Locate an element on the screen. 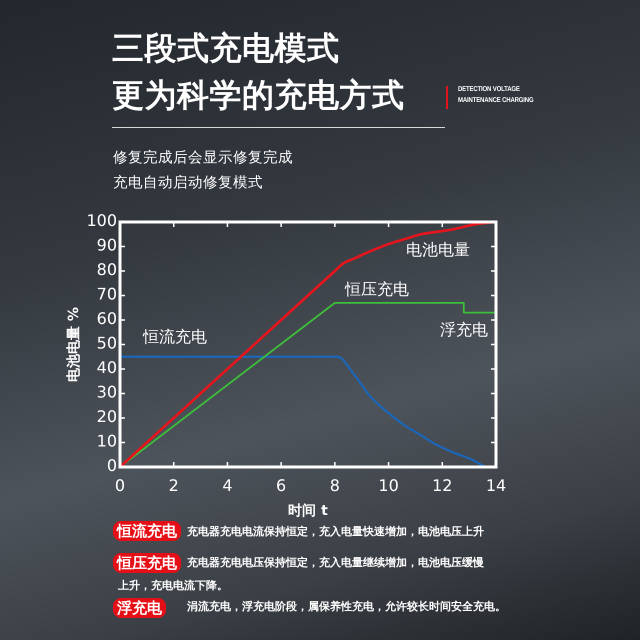  text: 恒流充电 is located at coordinates (147, 531).